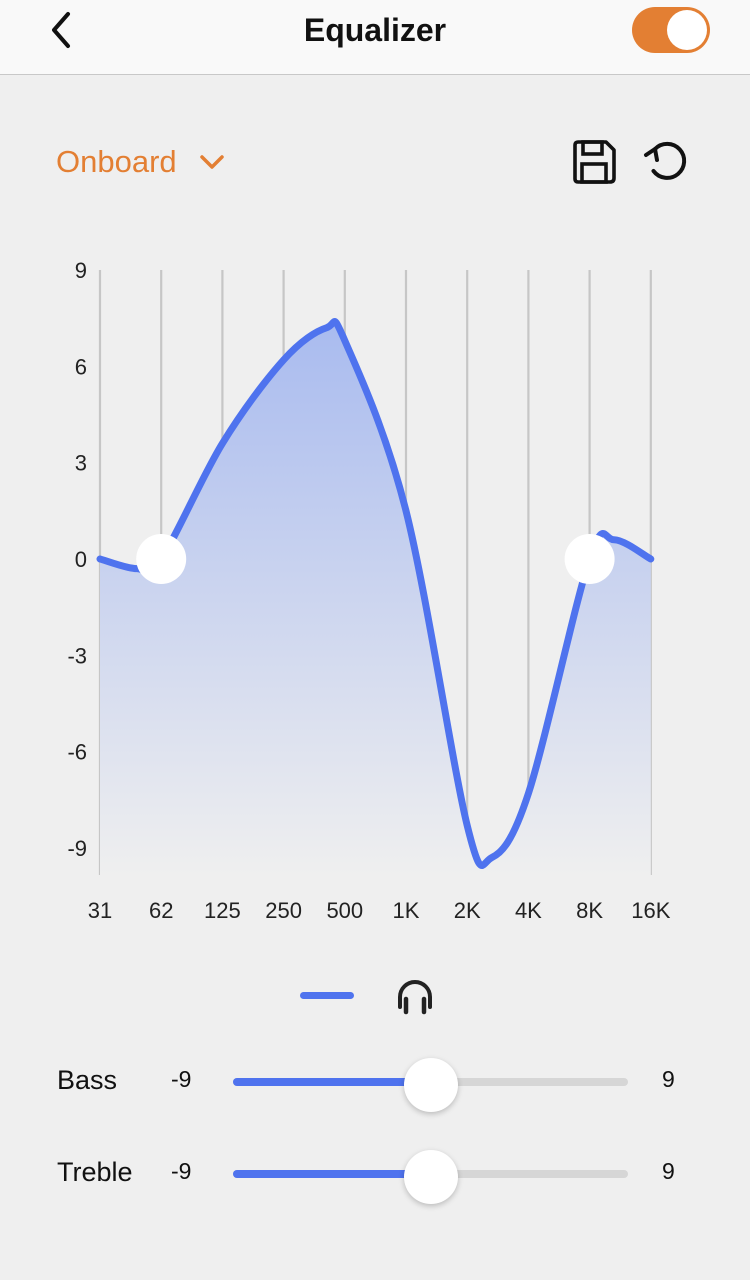  I want to click on preset-label: Onboard, so click(116, 161).